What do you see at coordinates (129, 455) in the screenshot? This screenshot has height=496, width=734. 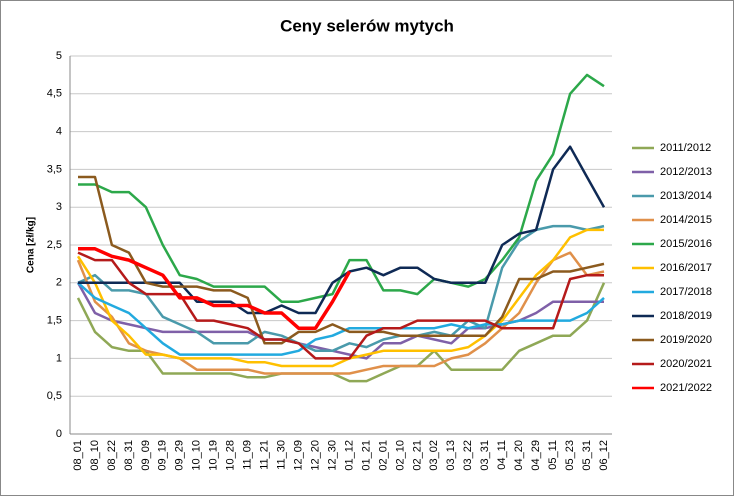 I see `x-tick-label: 08_31` at bounding box center [129, 455].